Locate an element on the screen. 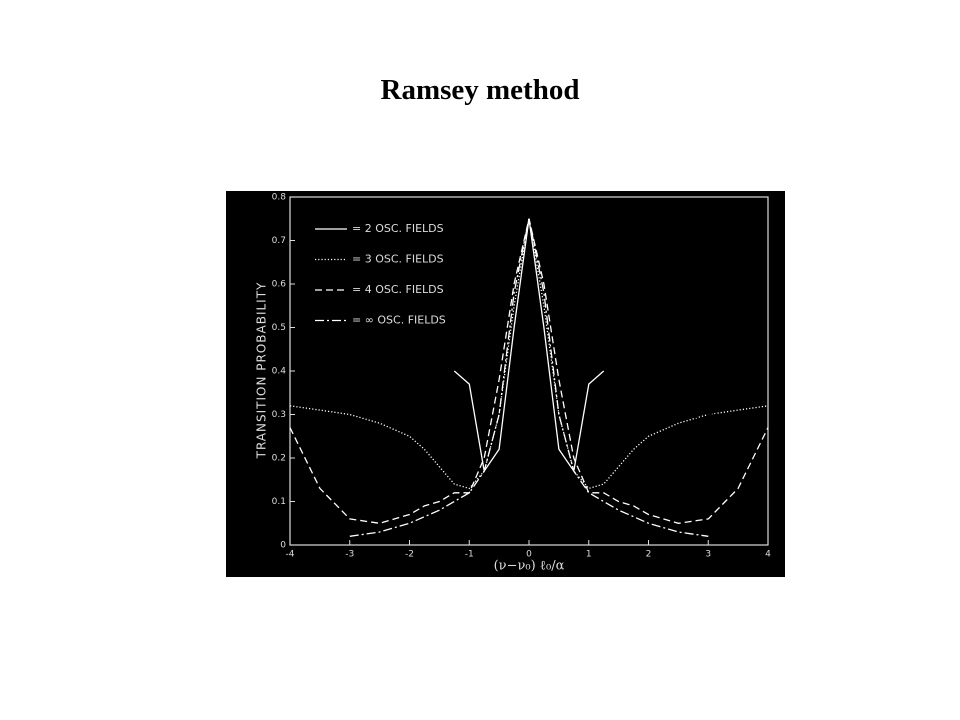 The width and height of the screenshot is (960, 720). legend-label: = 3 OSC. FIELDS is located at coordinates (398, 259).